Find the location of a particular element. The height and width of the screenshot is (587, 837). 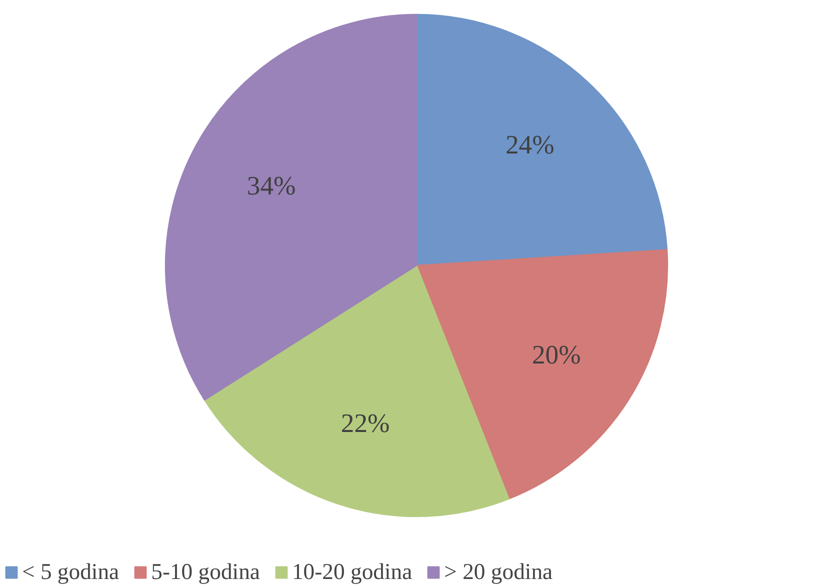

legend-label: 10-20 godina is located at coordinates (352, 572).